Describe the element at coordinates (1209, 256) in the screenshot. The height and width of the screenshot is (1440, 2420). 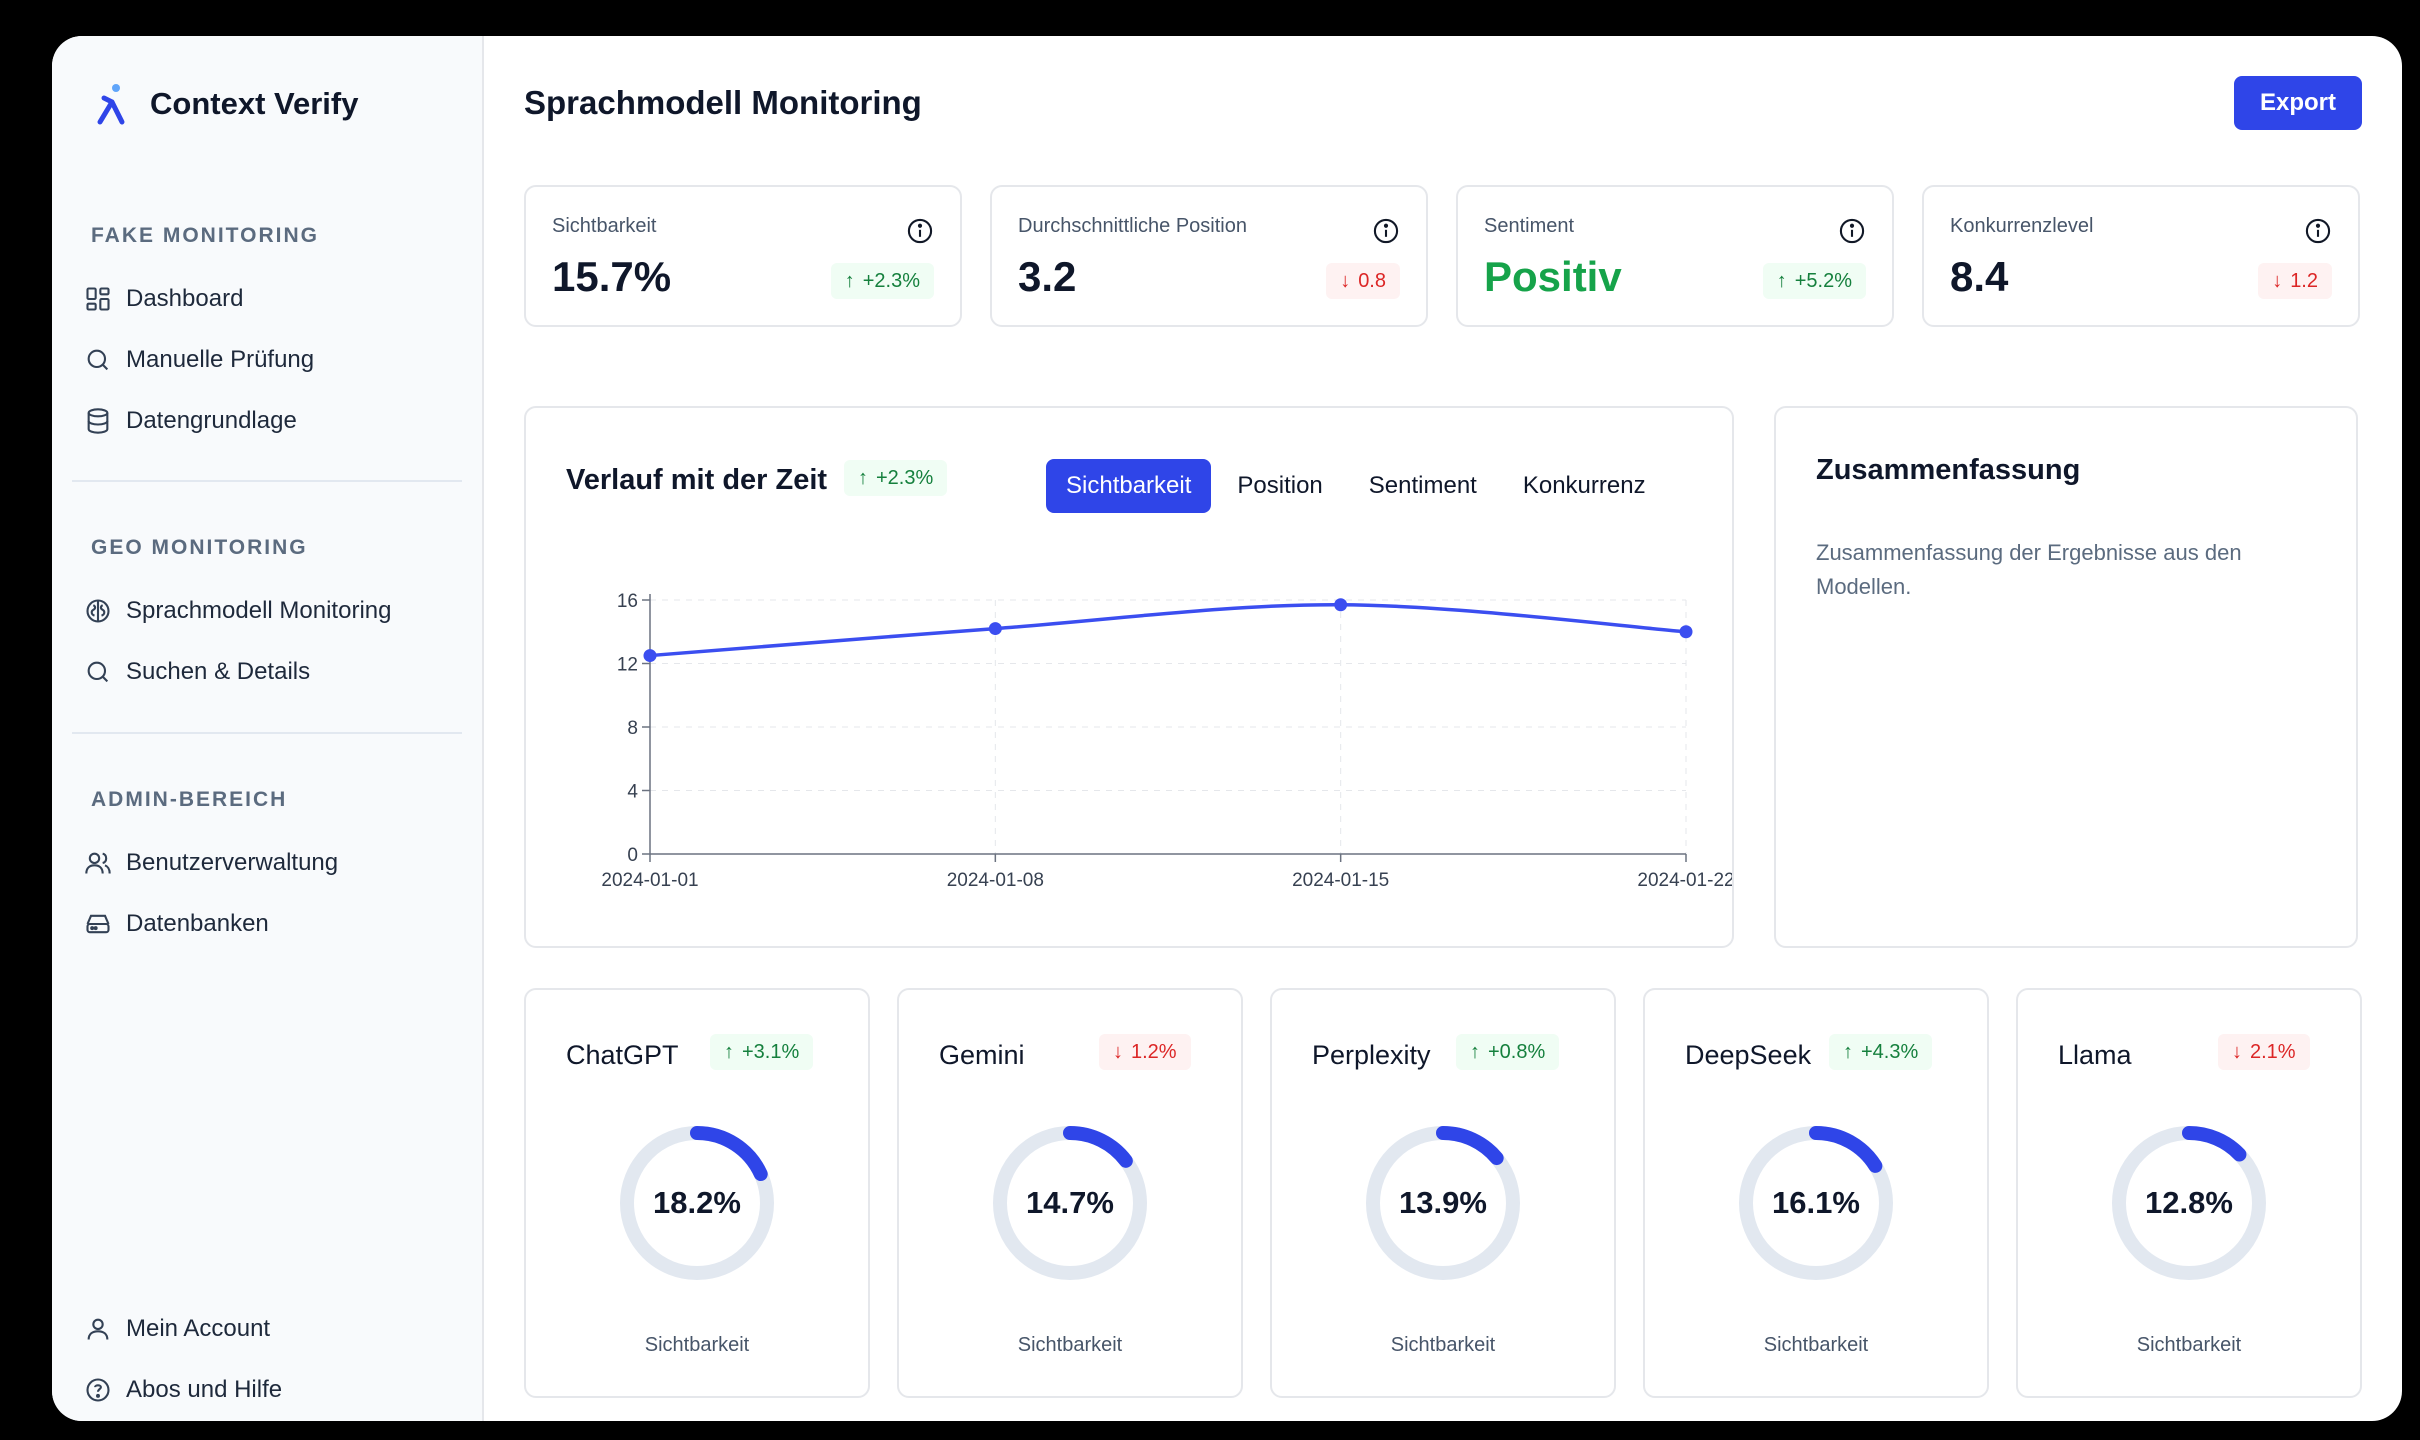
I see `kpi-card-position: Durchschnittliche Position 3.2 ↓ 0.8` at that location.